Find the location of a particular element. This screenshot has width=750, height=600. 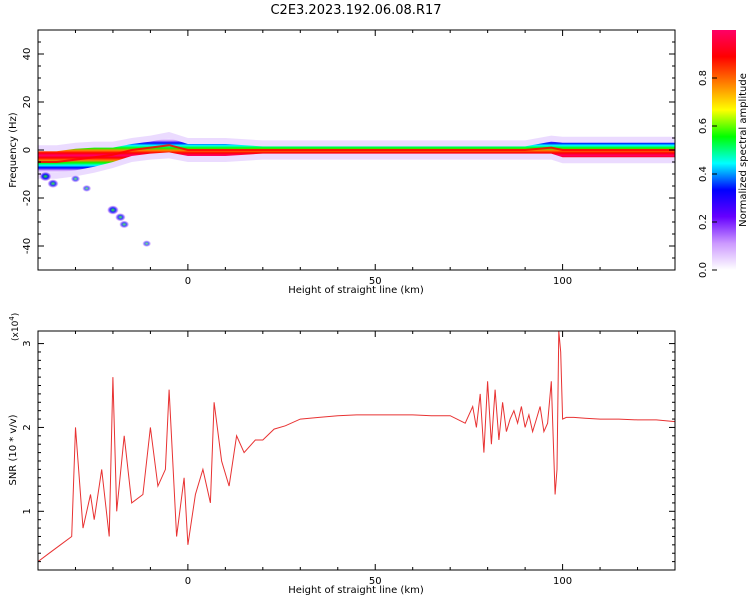

snr-xtick-label: 100 is located at coordinates (562, 581).